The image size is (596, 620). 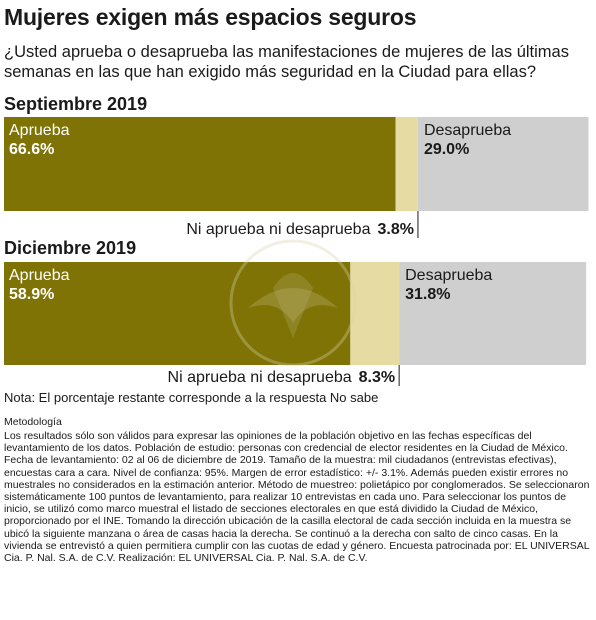 What do you see at coordinates (377, 377) in the screenshot?
I see `data-label-ni: 8.3%` at bounding box center [377, 377].